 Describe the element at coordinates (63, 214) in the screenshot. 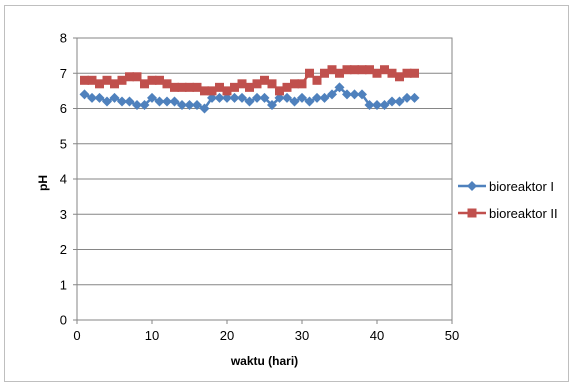

I see `y-tick-label: 3` at that location.